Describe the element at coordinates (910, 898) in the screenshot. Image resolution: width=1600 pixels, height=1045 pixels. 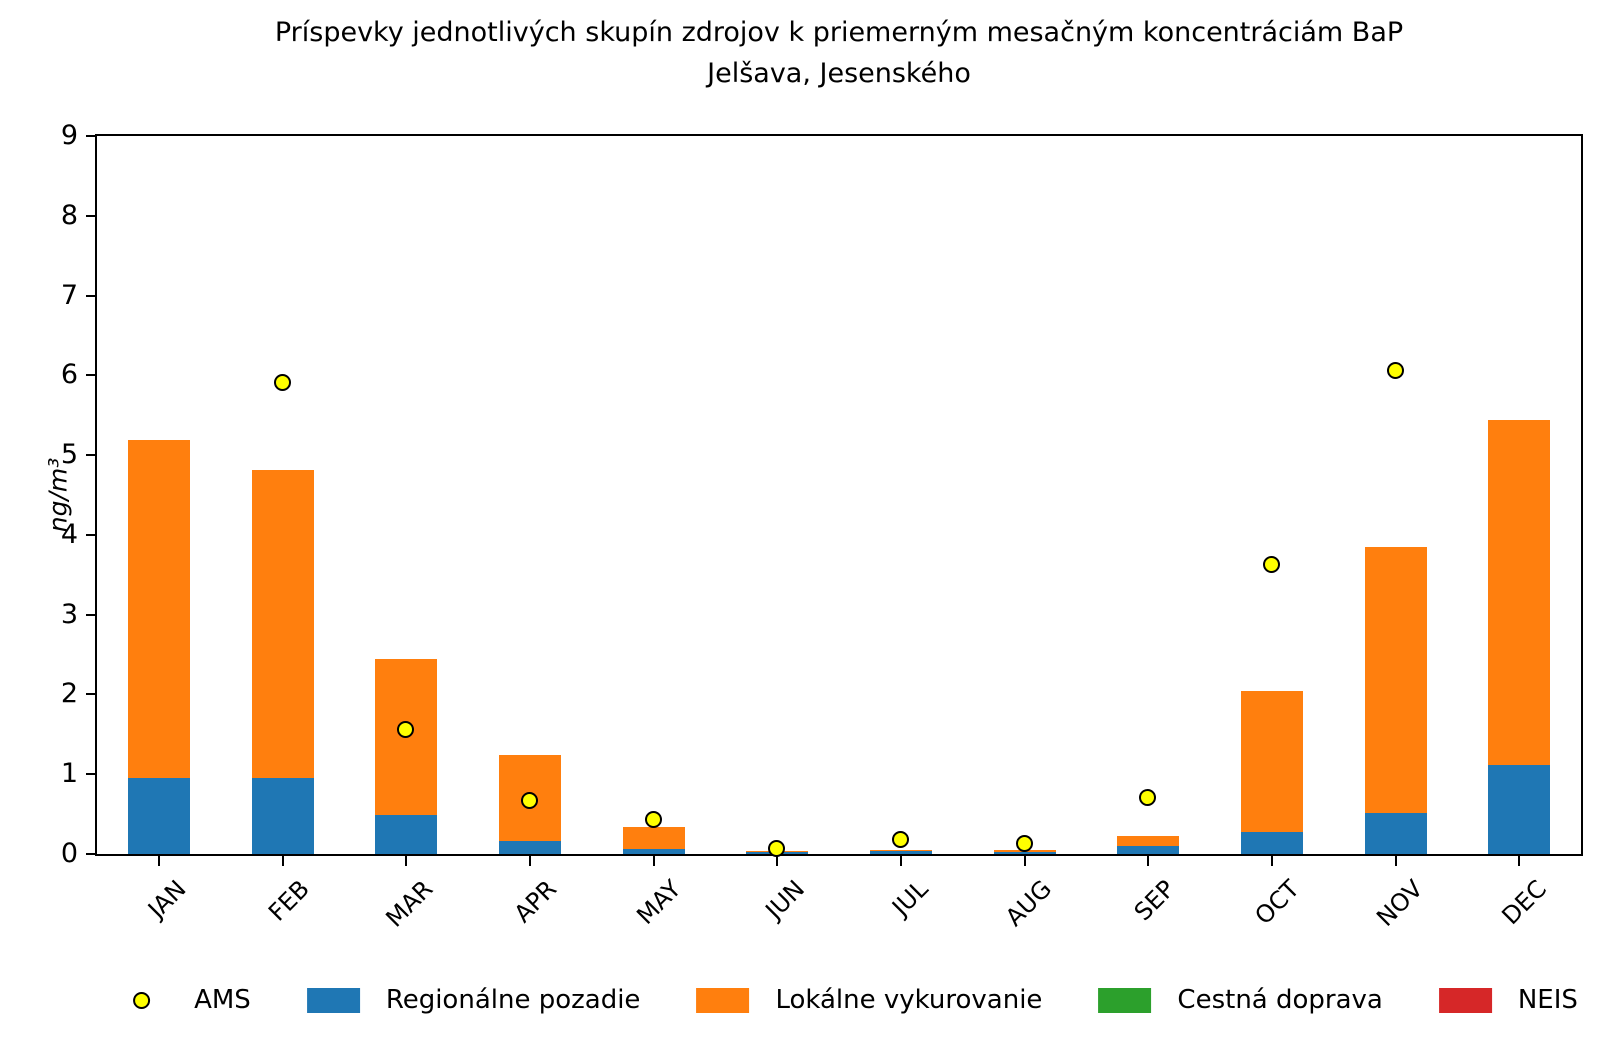
I see `x-tick-label: JUL` at that location.